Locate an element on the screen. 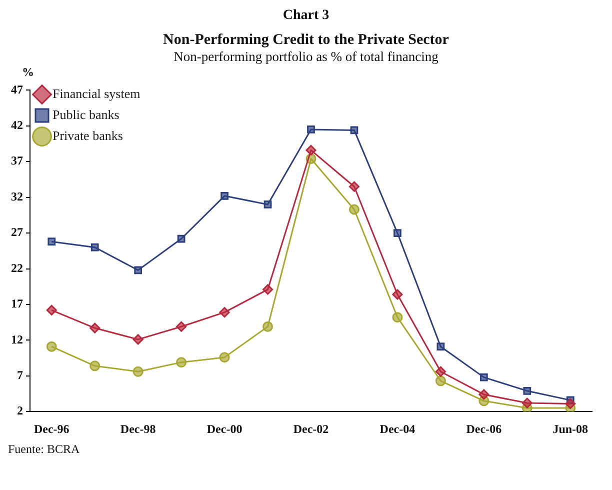  y-axis-title: % is located at coordinates (28, 72).